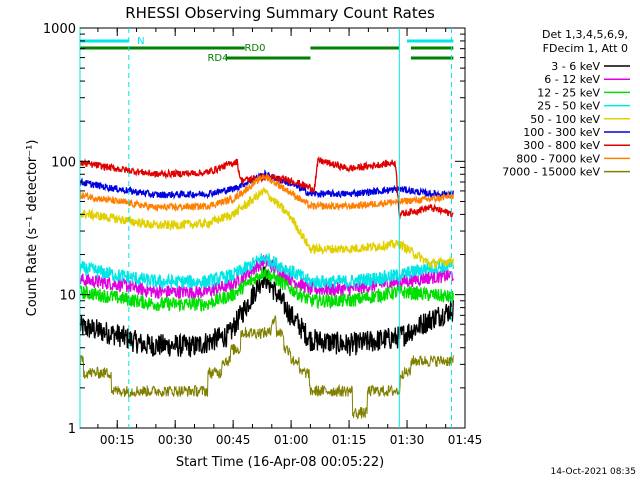  Describe the element at coordinates (575, 66) in the screenshot. I see `legend-label-1: 3 - 6 keV` at that location.